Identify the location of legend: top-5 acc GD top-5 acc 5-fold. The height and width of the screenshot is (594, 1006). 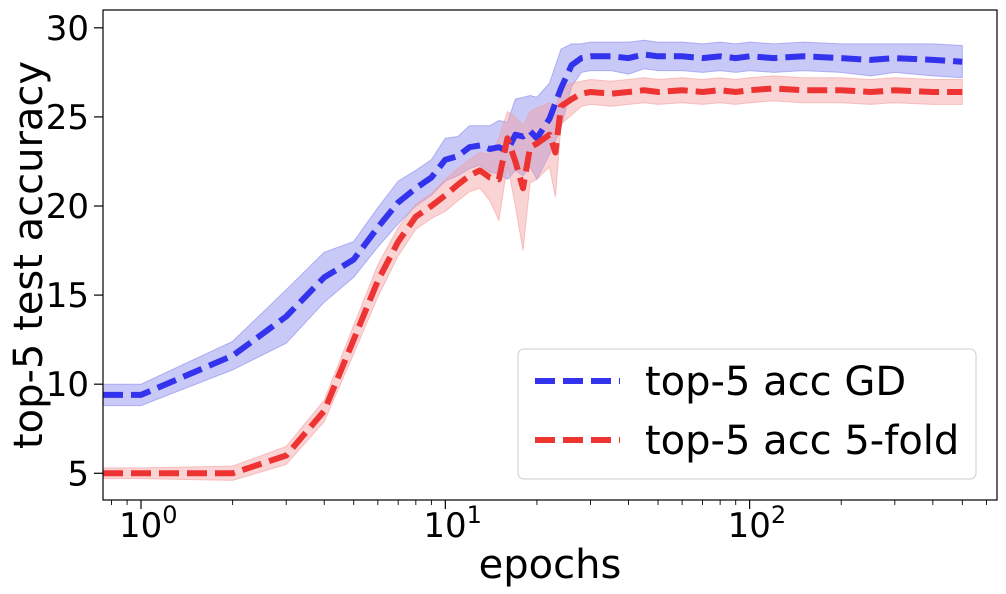
(747, 414).